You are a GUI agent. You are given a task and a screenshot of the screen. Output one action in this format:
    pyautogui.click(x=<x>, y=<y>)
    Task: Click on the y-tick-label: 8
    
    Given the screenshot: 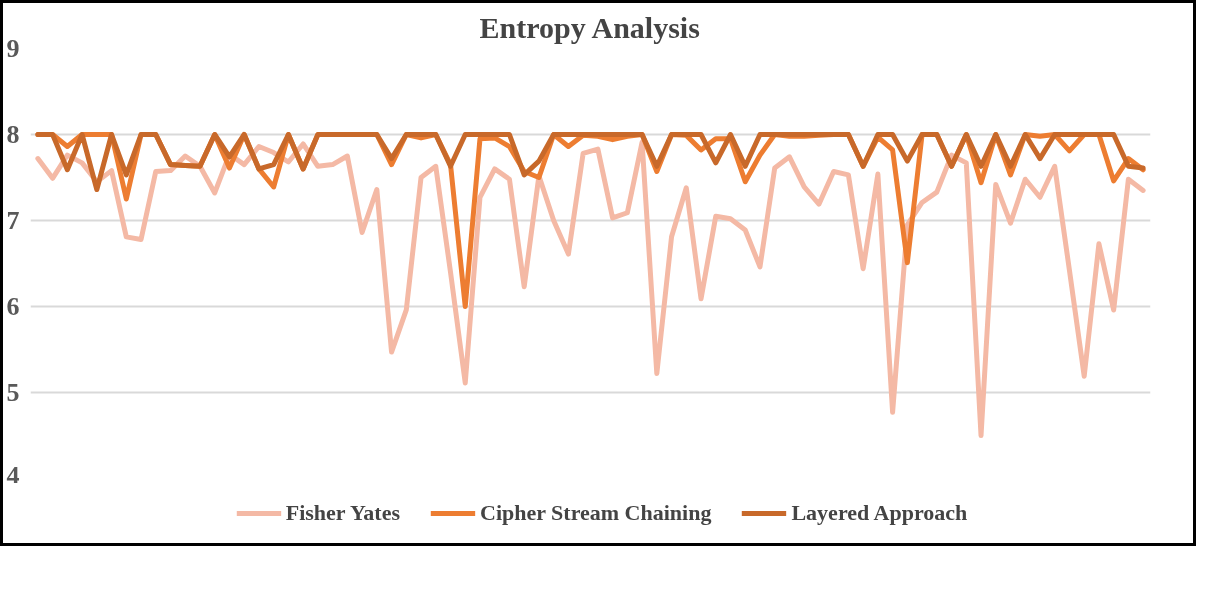 What is the action you would take?
    pyautogui.click(x=13, y=134)
    